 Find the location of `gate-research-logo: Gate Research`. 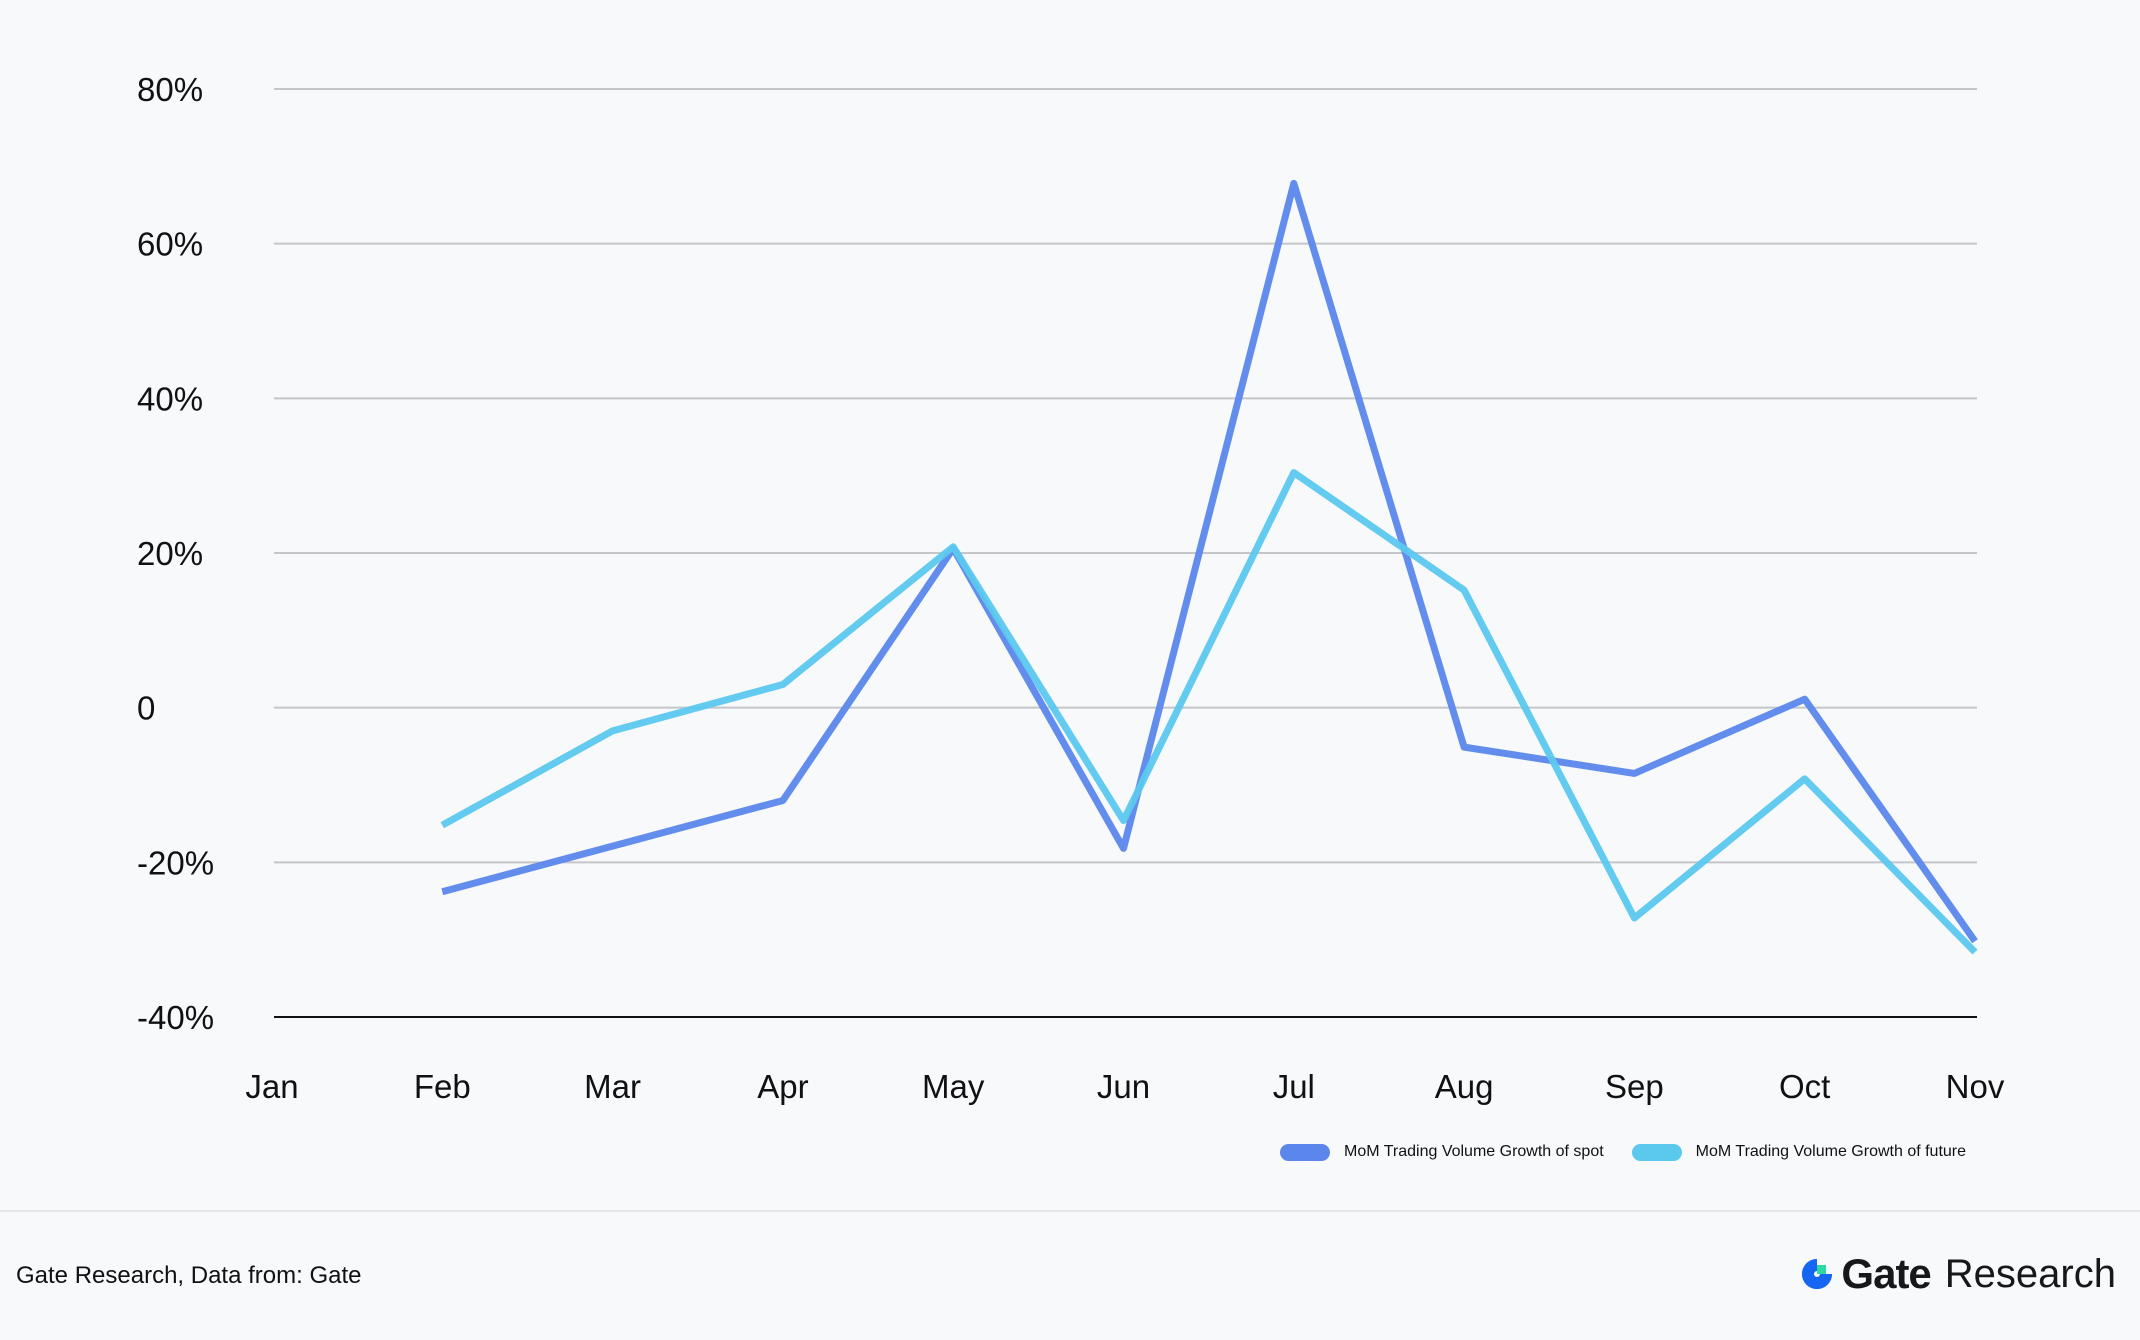

gate-research-logo: Gate Research is located at coordinates (1957, 1274).